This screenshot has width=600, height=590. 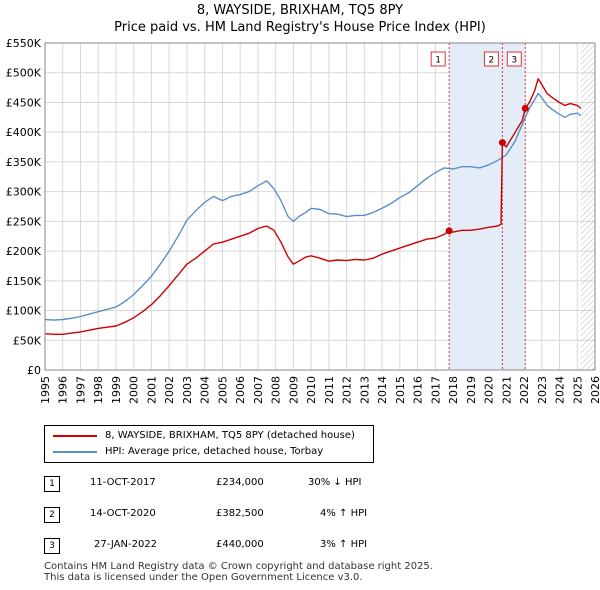 I want to click on sale-number-badge: 3, so click(x=52, y=546).